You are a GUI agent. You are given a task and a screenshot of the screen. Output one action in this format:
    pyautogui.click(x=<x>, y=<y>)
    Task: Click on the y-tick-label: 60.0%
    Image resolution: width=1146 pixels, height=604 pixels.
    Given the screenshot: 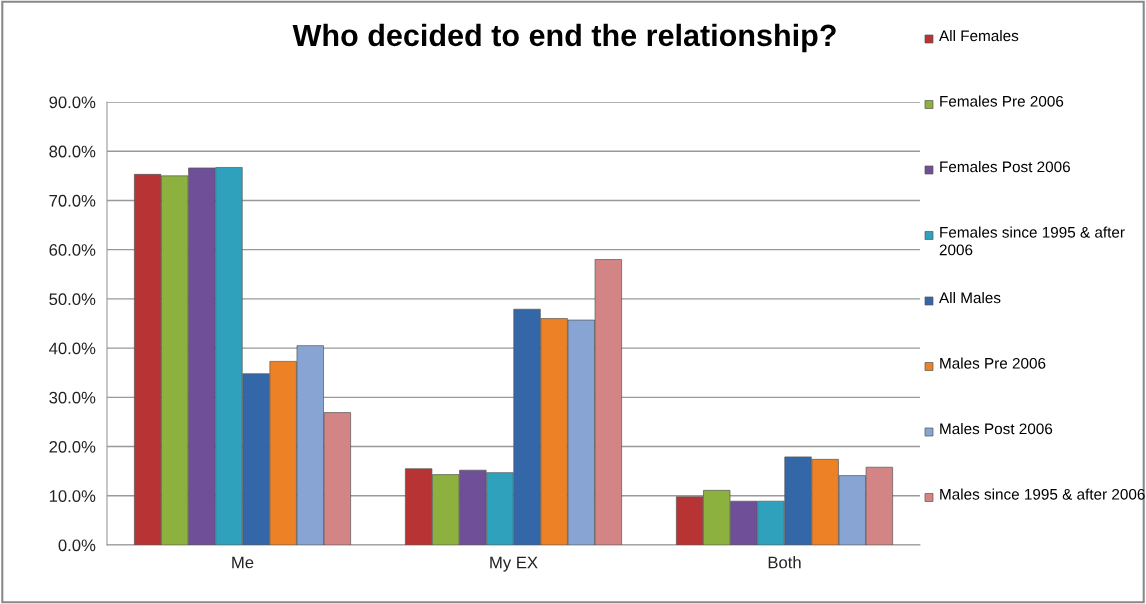 What is the action you would take?
    pyautogui.click(x=72, y=250)
    